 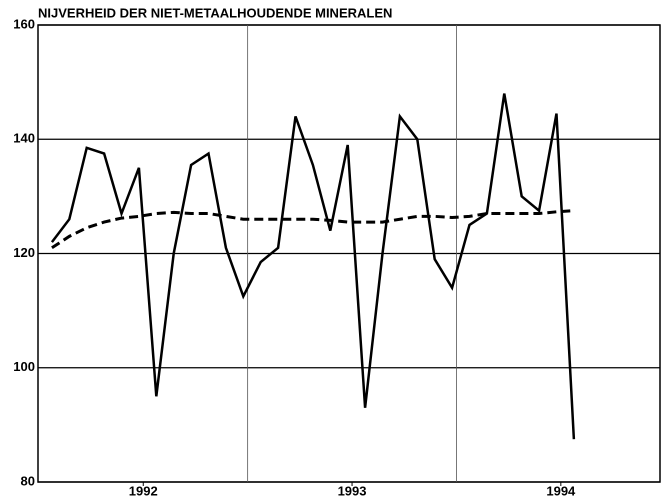 I want to click on dashed-line, so click(x=312, y=229).